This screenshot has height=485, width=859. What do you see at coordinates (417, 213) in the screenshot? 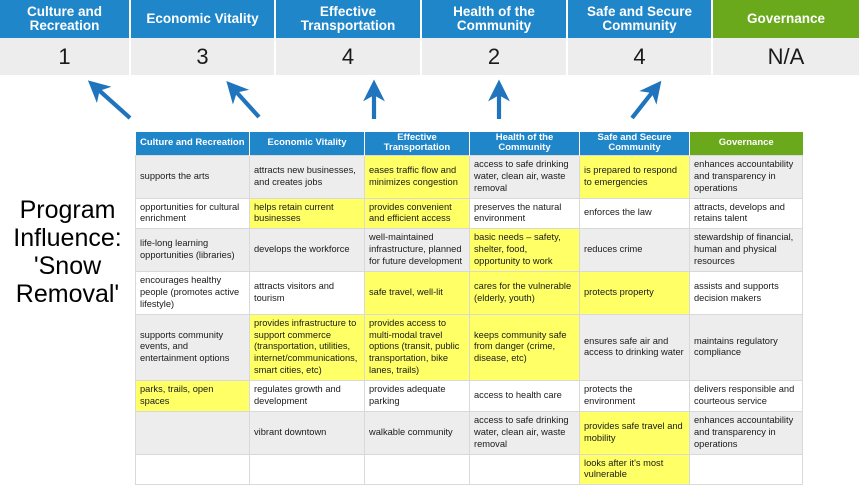
I see `matrix-cell: provides convenient and efficient access` at bounding box center [417, 213].